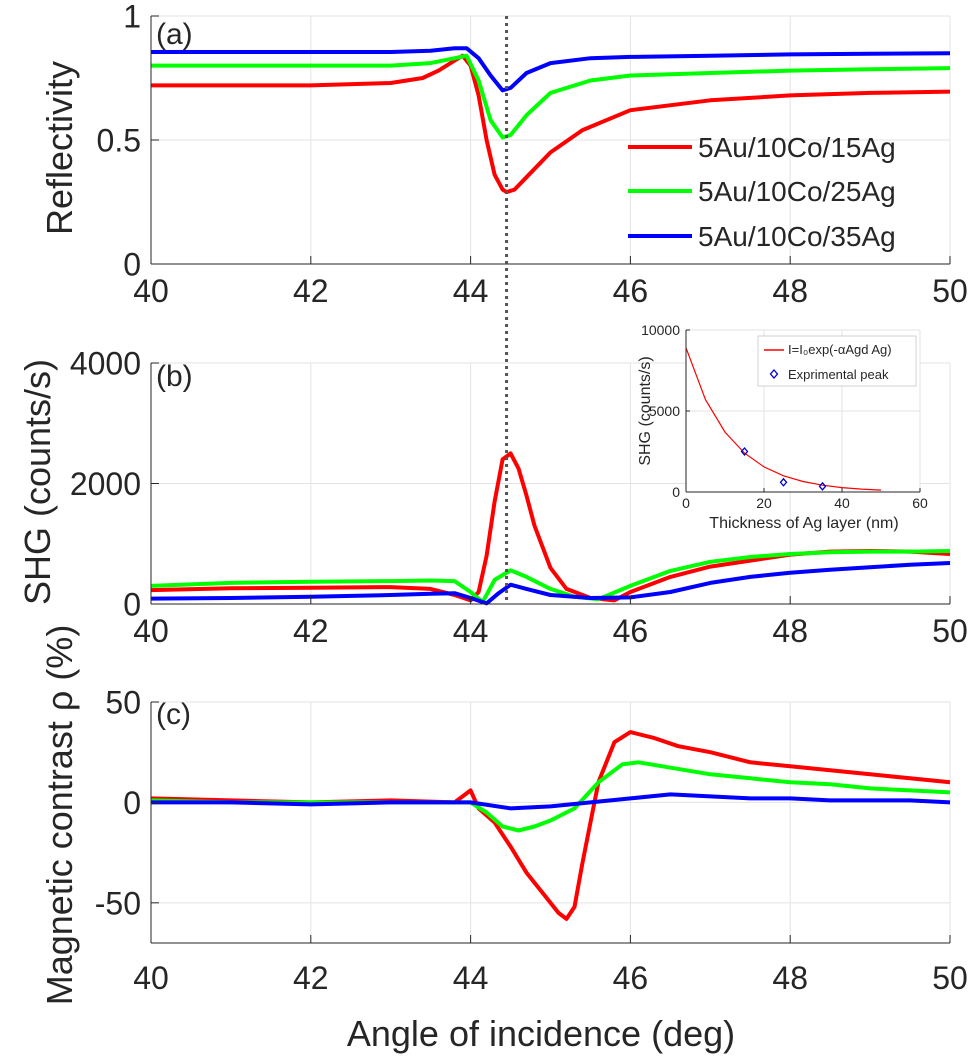  I want to click on c-xtick-label-44: 44, so click(471, 978).